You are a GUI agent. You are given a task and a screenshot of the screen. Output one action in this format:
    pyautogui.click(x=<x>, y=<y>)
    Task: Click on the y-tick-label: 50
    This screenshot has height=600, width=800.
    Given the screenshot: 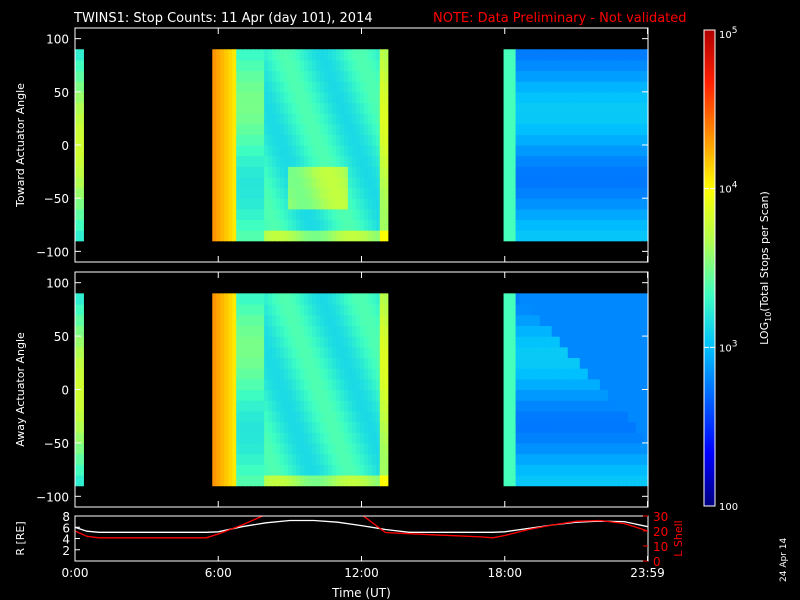 What is the action you would take?
    pyautogui.click(x=61, y=337)
    